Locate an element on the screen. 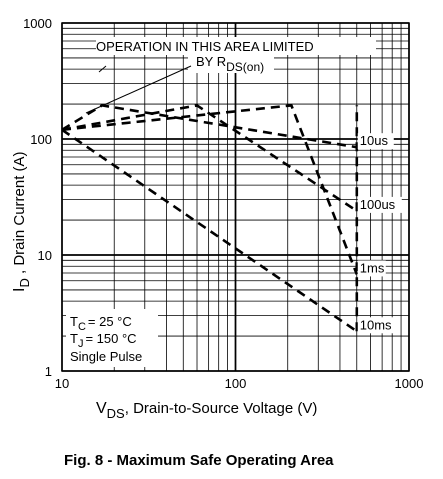  y-tick-label: 10 is located at coordinates (45, 255).